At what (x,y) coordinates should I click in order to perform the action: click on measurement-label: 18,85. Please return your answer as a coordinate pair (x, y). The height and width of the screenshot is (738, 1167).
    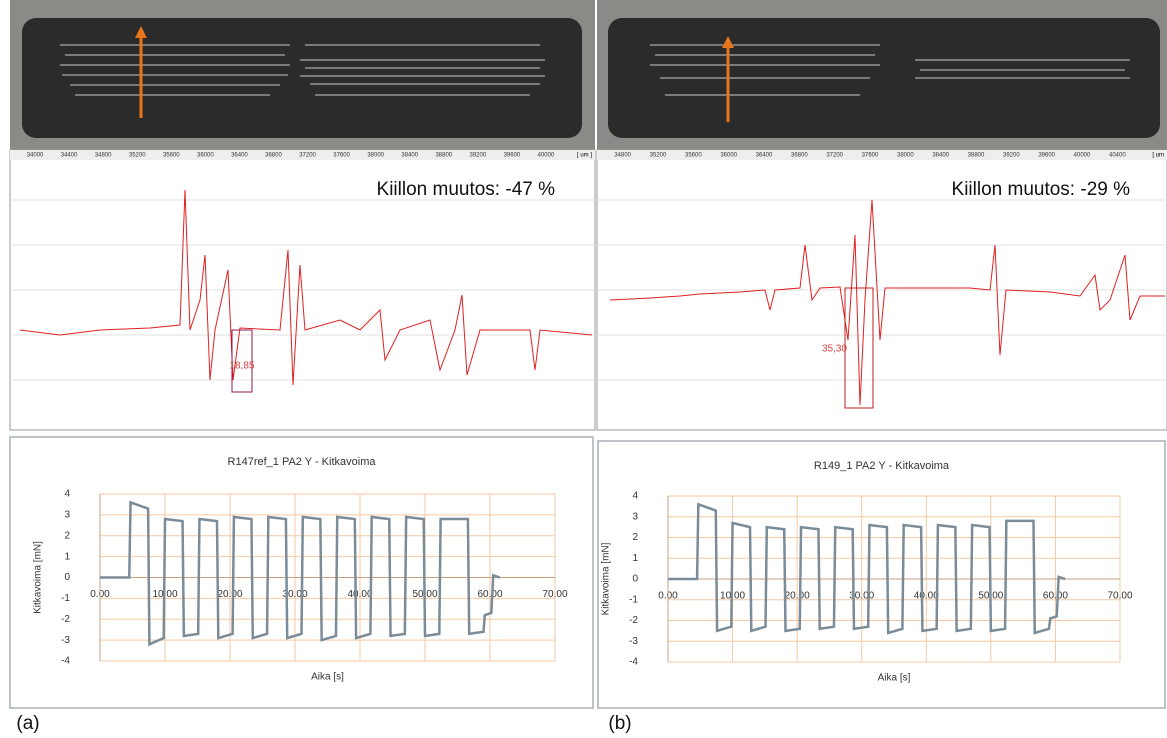
    Looking at the image, I should click on (241, 366).